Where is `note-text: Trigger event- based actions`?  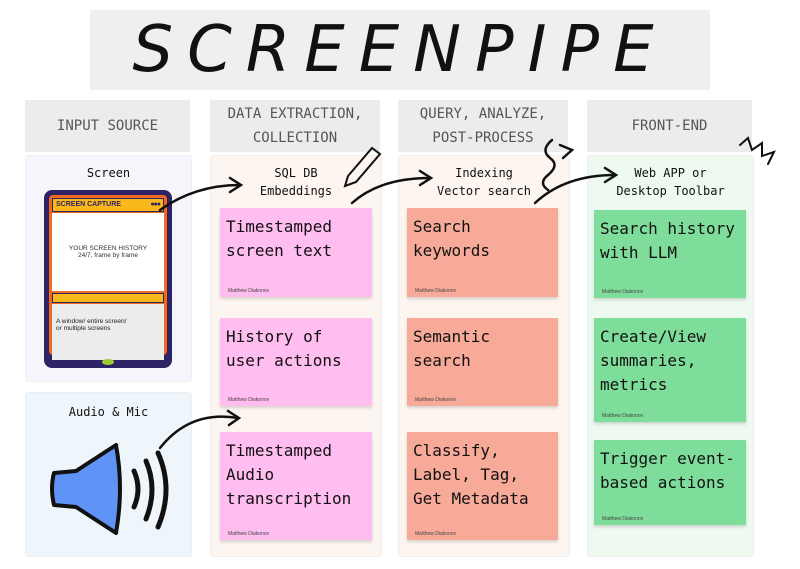 note-text: Trigger event- based actions is located at coordinates (667, 470).